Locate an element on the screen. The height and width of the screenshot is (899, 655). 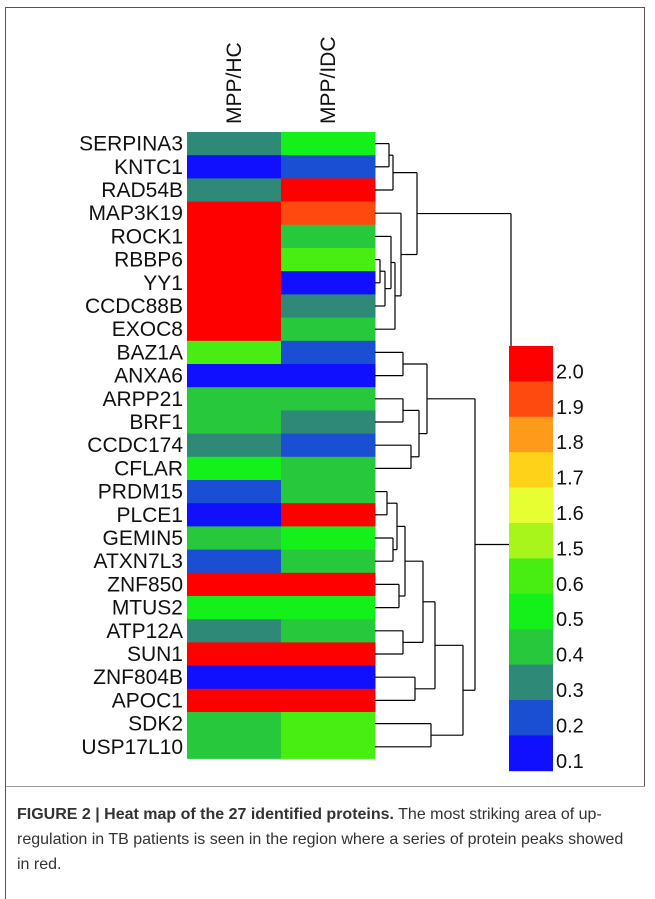
row-label: ATP12A is located at coordinates (144, 631).